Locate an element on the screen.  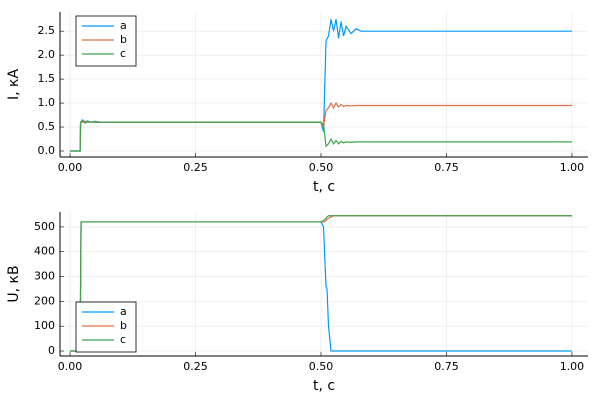
y-tick-label: 400 is located at coordinates (44, 251).